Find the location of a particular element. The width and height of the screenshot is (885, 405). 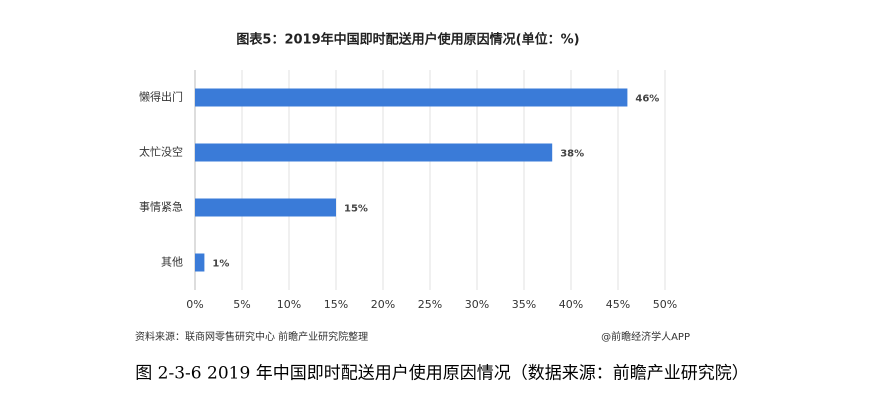

source: 资料来源：联商网零售研究中心 前瞻产业研究院整理 is located at coordinates (251, 336).